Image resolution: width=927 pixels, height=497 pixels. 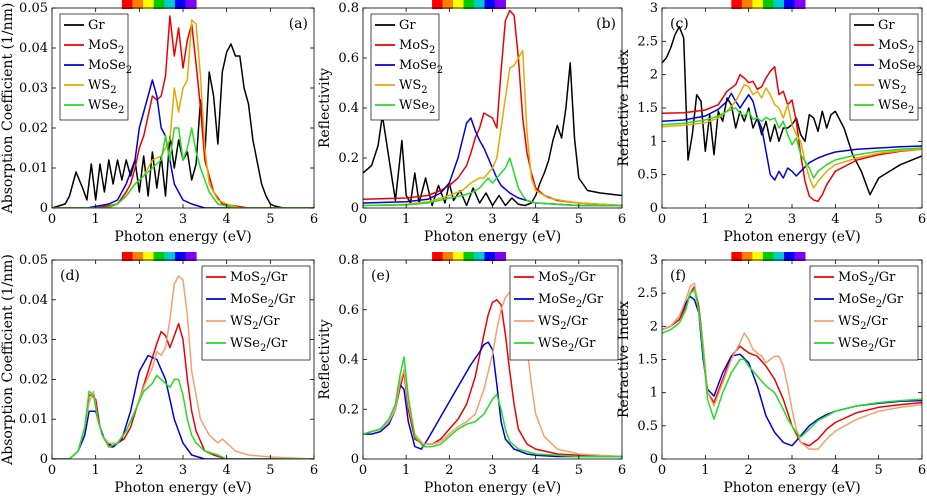 What do you see at coordinates (259, 279) in the screenshot?
I see `legend-label: MoS2/Gr` at bounding box center [259, 279].